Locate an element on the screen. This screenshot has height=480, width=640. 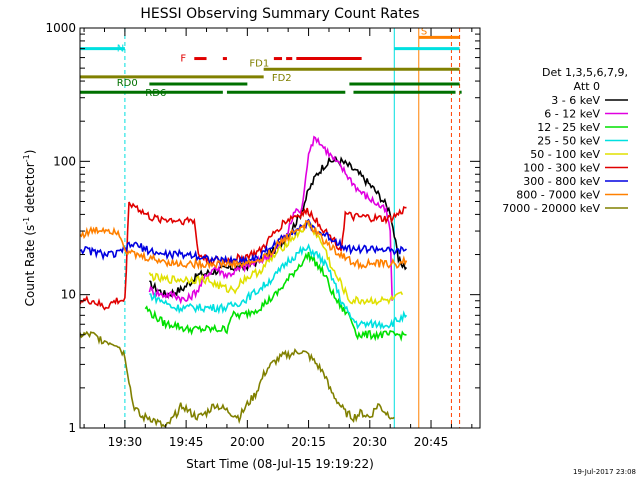
y-tick-label: 1 is located at coordinates (72, 428).